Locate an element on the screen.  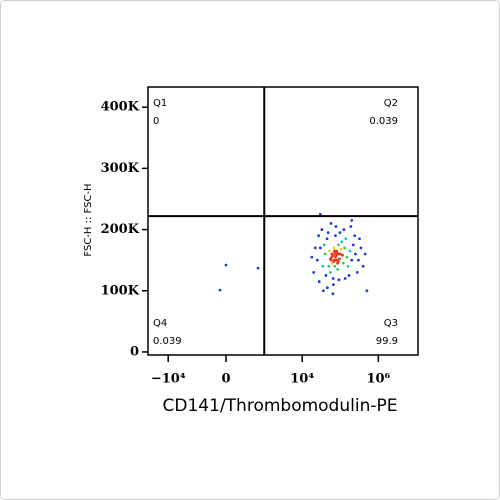
quadrant-name: Q2 is located at coordinates (391, 103).